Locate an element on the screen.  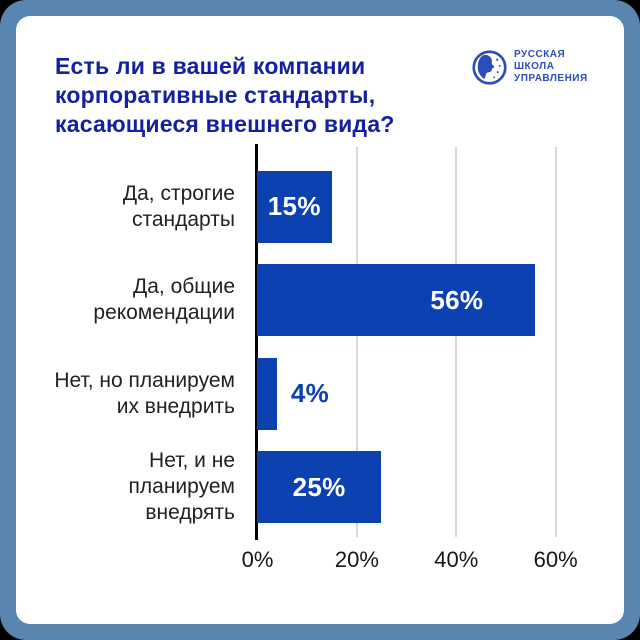
category-label: Нет, и не планируем внедрять is located at coordinates (137, 487).